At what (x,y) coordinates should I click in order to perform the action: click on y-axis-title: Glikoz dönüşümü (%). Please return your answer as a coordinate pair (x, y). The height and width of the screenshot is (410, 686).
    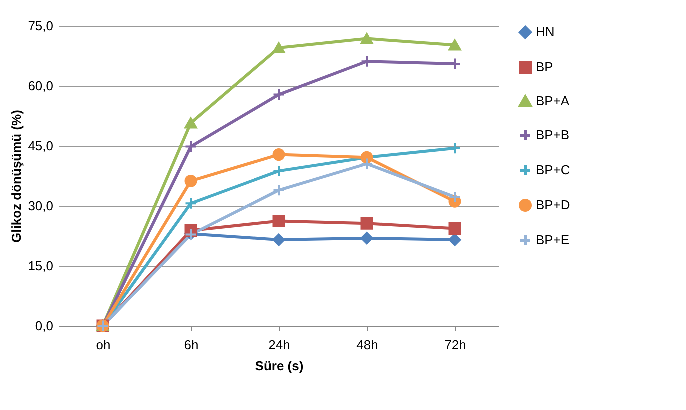
    Looking at the image, I should click on (16, 176).